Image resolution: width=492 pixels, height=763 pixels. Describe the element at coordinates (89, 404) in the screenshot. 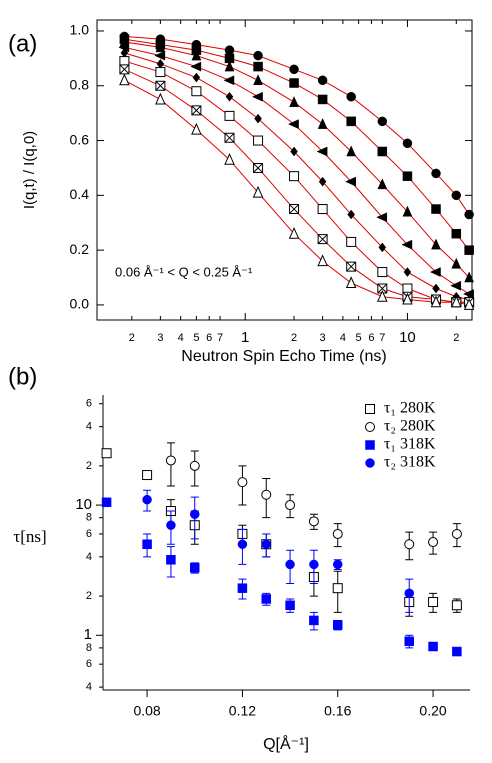

I see `y-tick-label: 6` at that location.